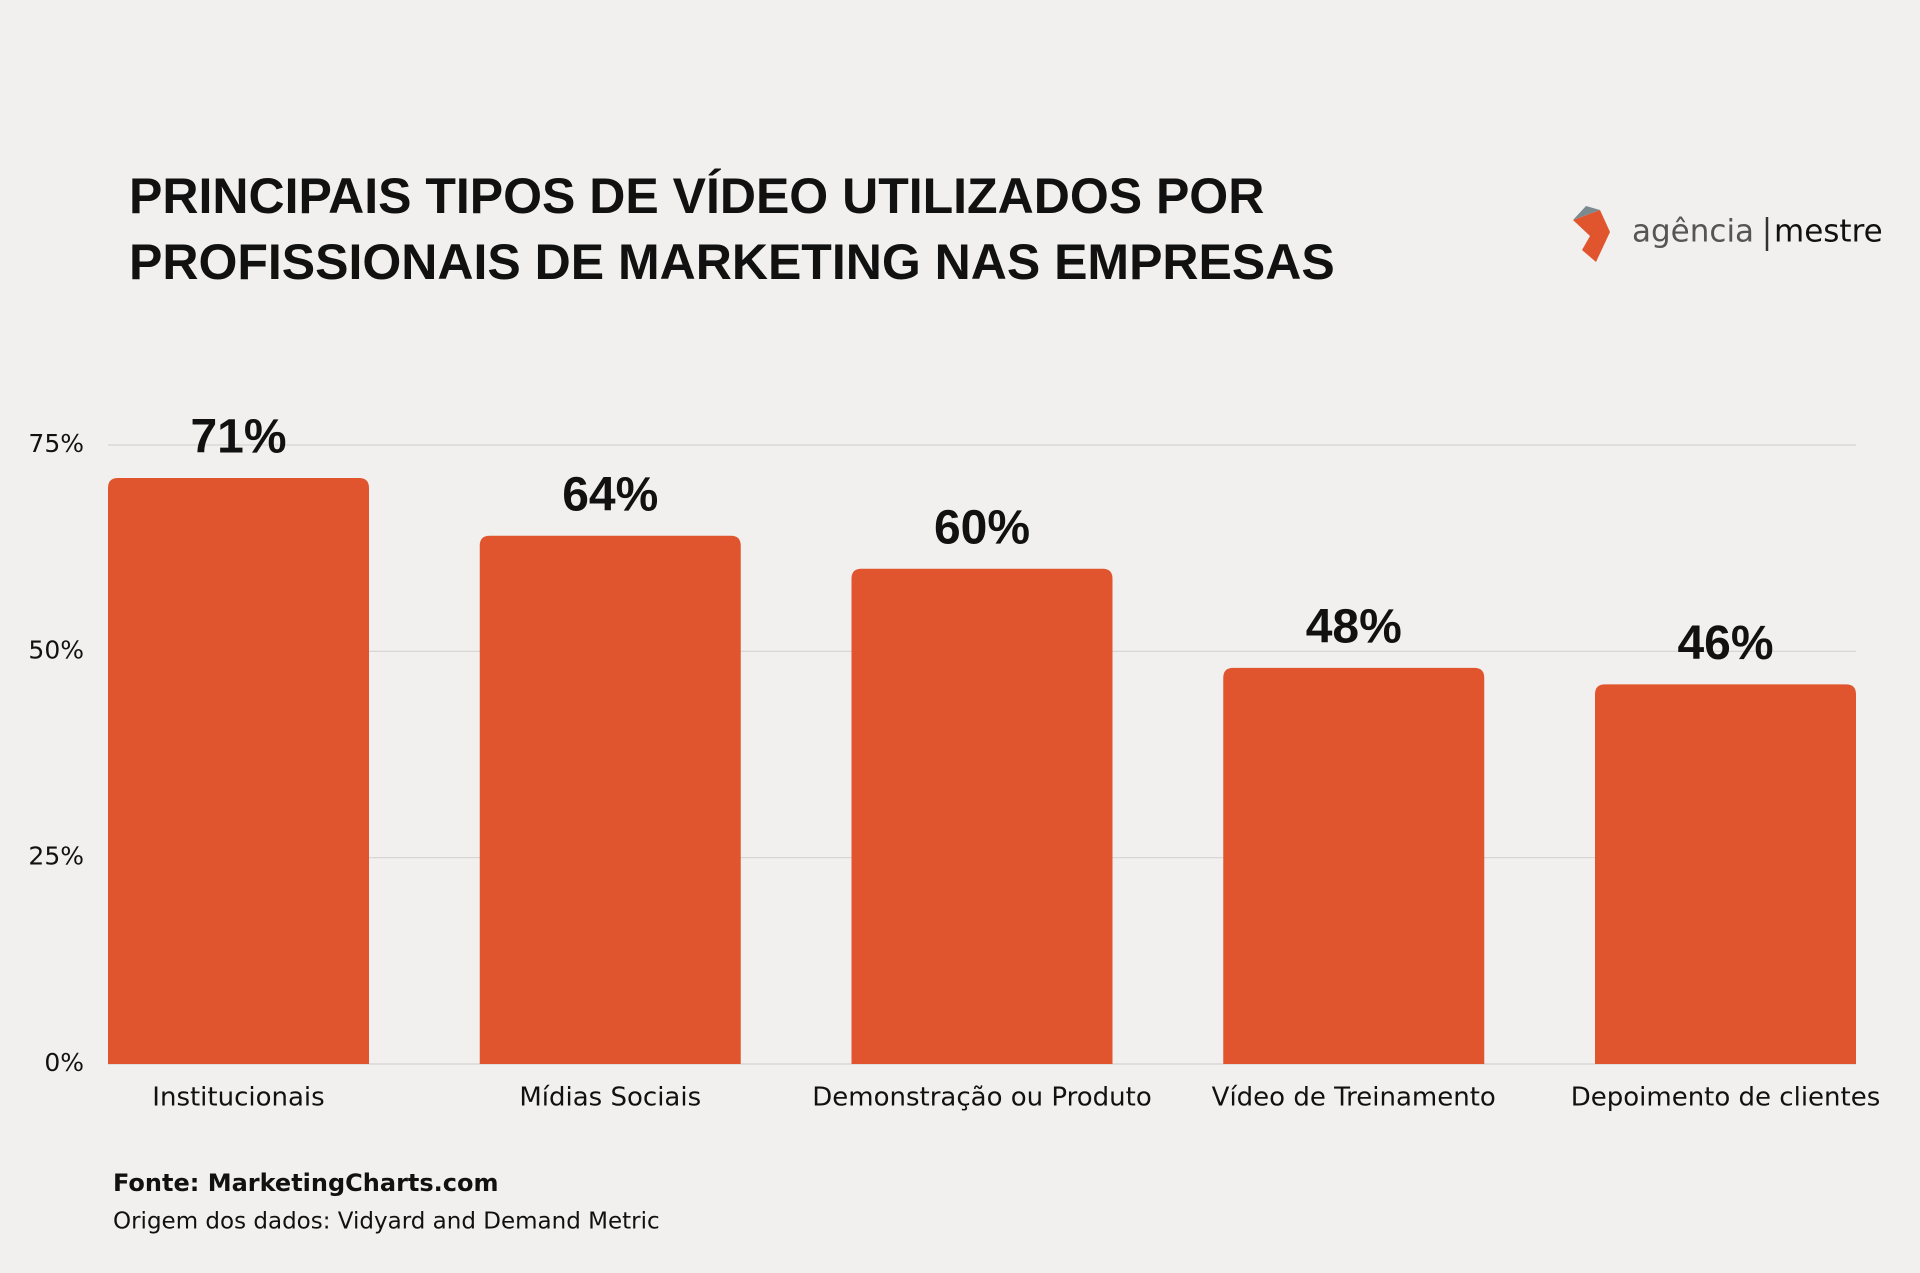 The image size is (1920, 1273). I want to click on x-tick-label: Vídeo de Treinamento, so click(1354, 1098).